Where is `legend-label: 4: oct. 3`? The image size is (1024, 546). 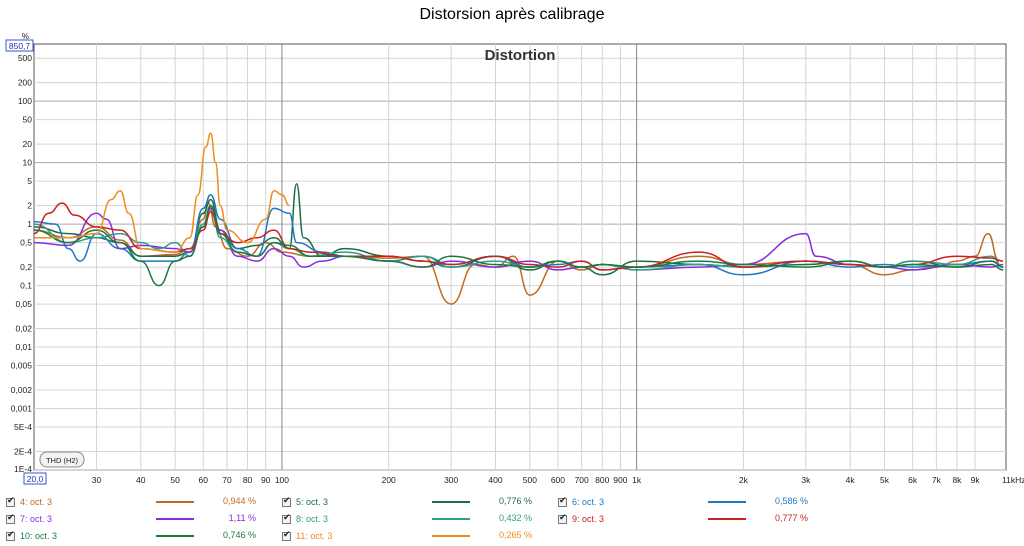 legend-label: 4: oct. 3 is located at coordinates (36, 502).